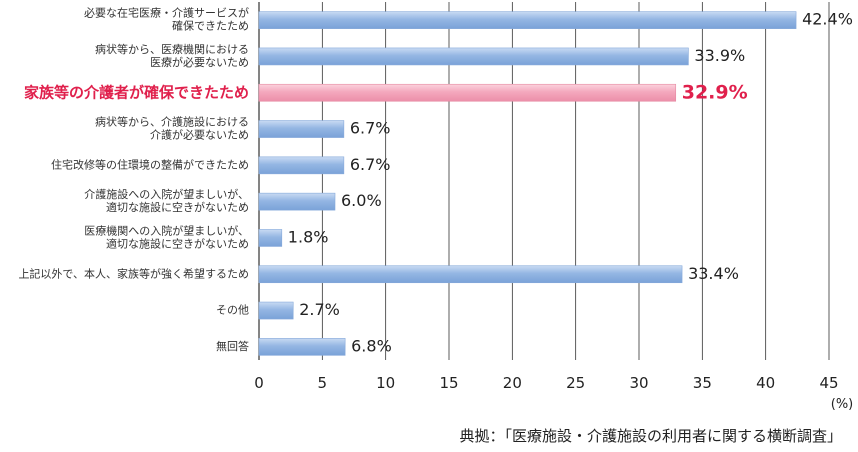 This screenshot has height=452, width=858. What do you see at coordinates (172, 122) in the screenshot?
I see `category-label: 病状等から、介護施設における` at bounding box center [172, 122].